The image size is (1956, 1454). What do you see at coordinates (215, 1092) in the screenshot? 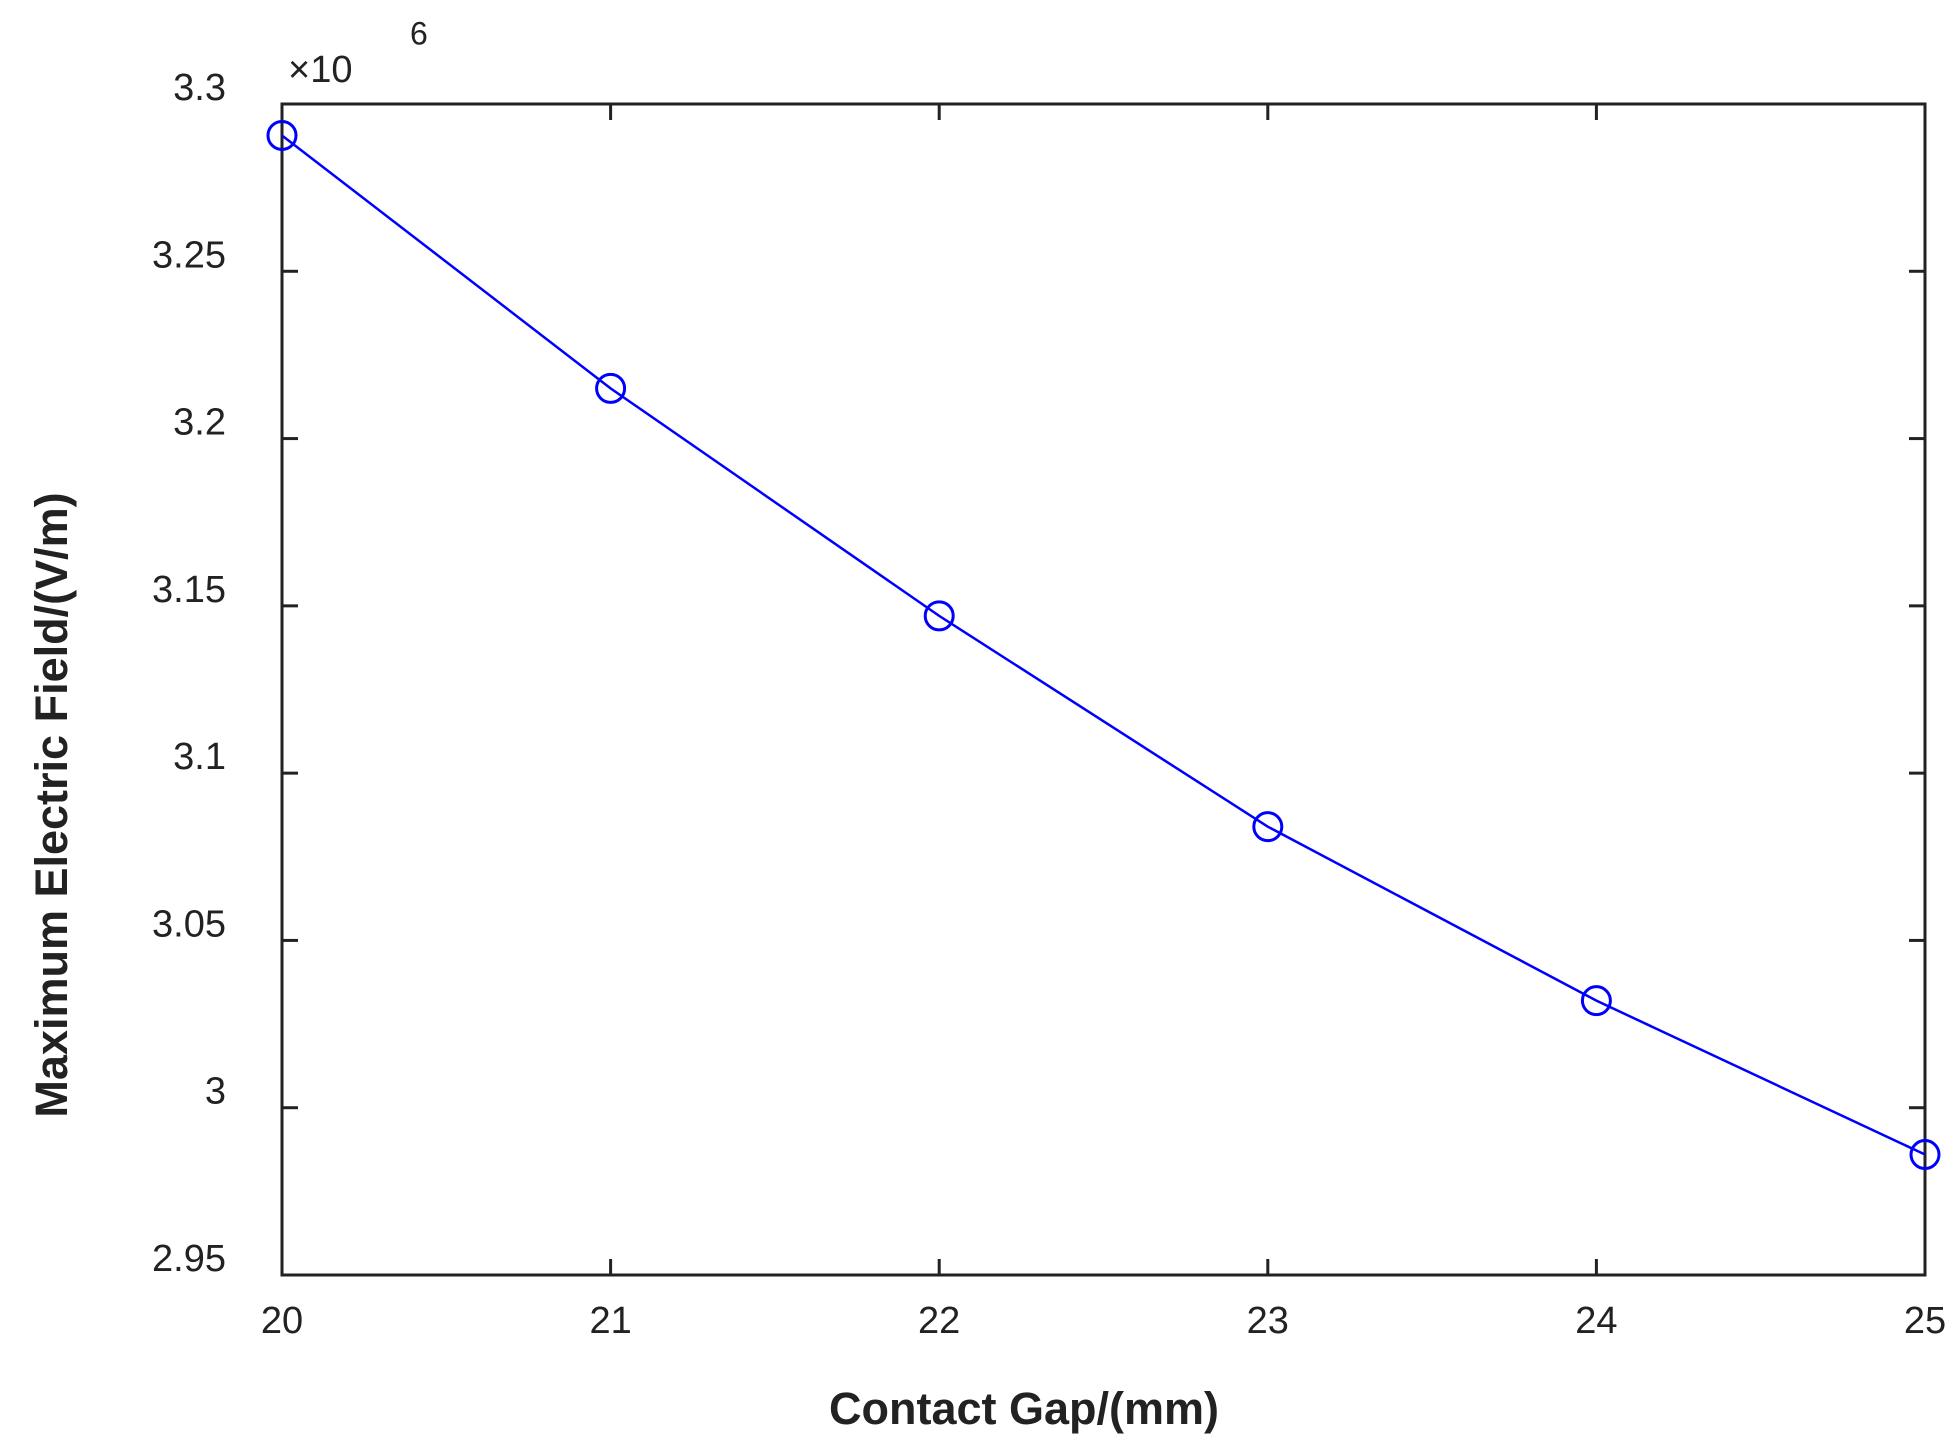
I see `y-tick-label: 3` at bounding box center [215, 1092].